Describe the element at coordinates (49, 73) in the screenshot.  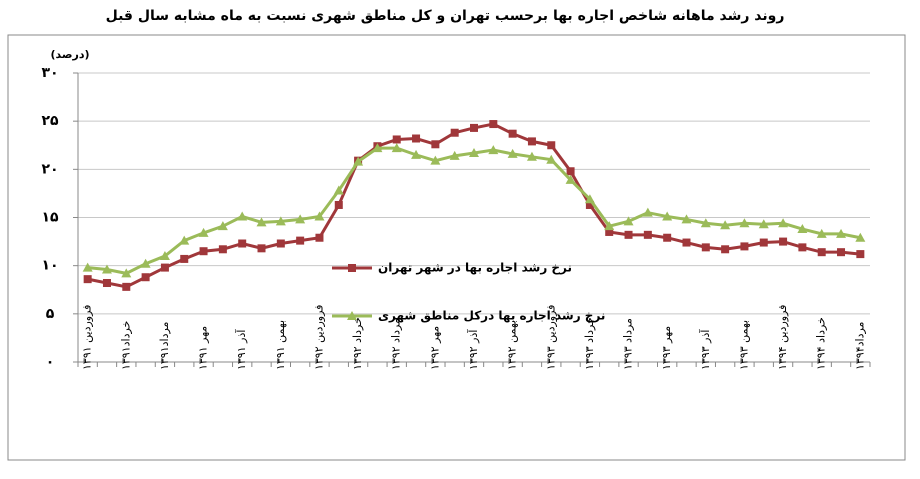
I see `y-tick-label: ۳۰` at that location.